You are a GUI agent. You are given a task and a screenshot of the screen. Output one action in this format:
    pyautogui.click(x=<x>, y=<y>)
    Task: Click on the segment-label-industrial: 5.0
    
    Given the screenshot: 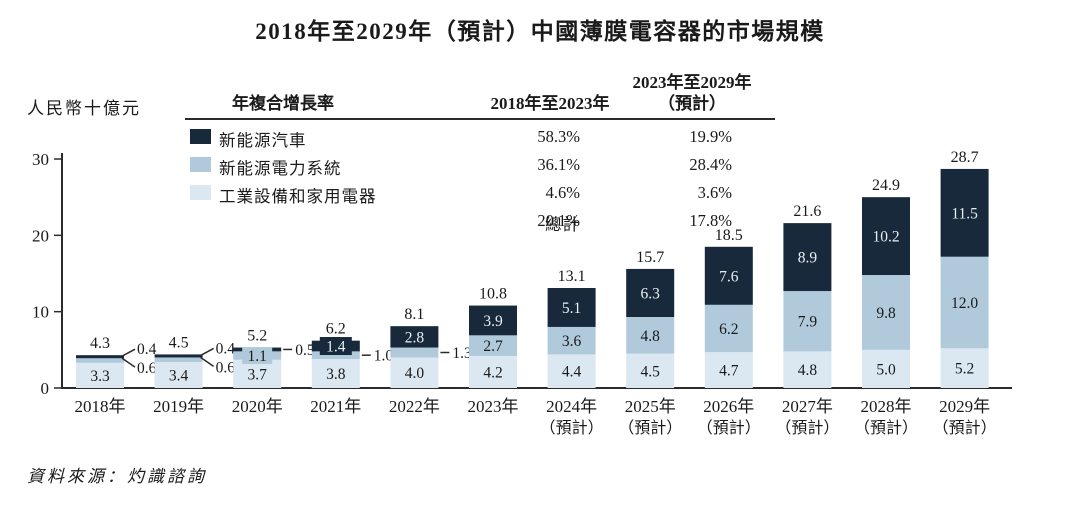 What is the action you would take?
    pyautogui.click(x=886, y=369)
    